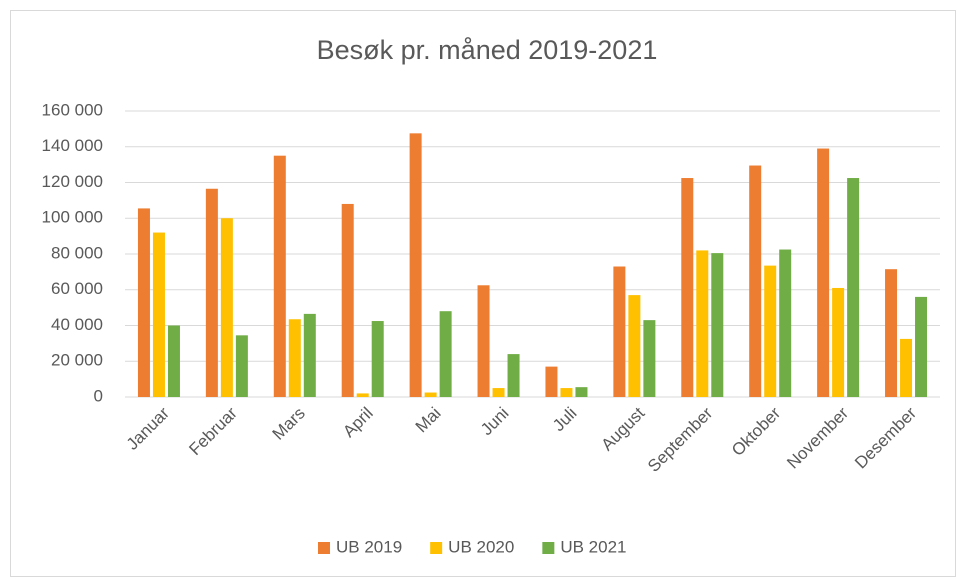  Describe the element at coordinates (72, 181) in the screenshot. I see `y-tick-label: 120 000` at that location.